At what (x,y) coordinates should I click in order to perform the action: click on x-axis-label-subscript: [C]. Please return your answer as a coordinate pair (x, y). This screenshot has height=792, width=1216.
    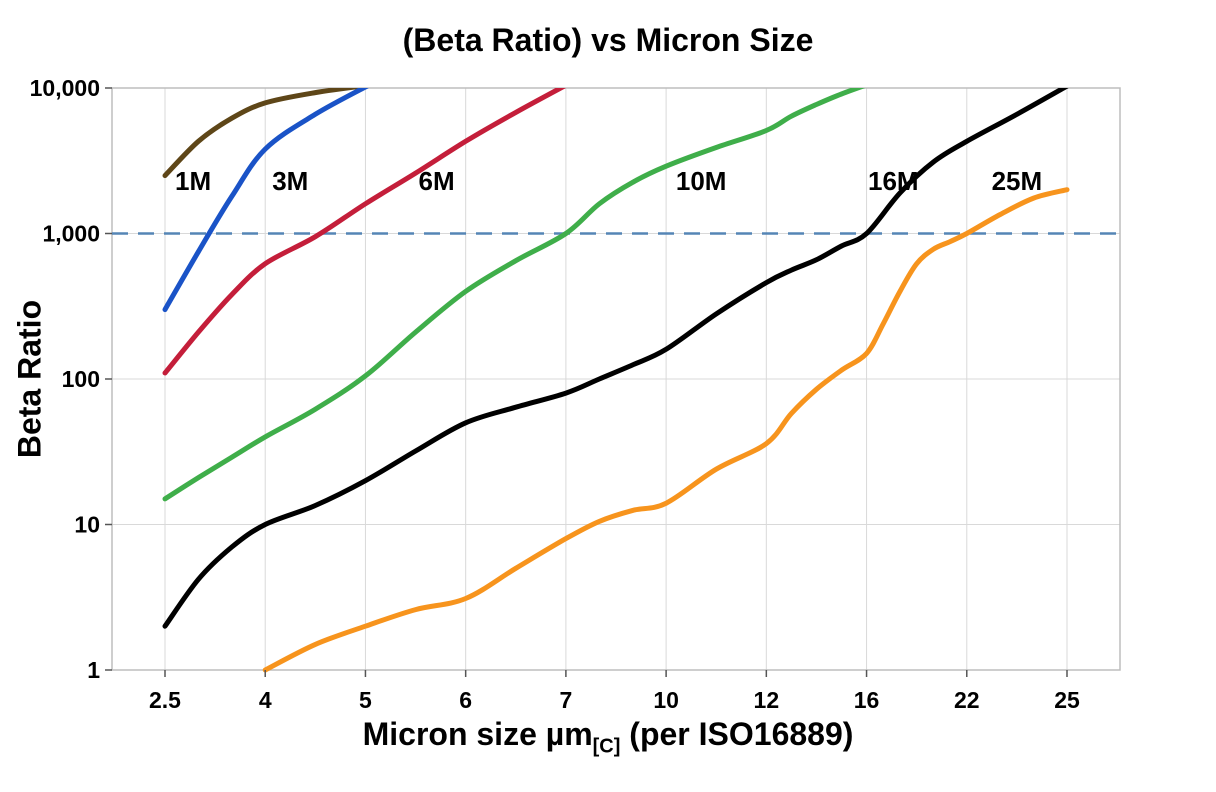
    Looking at the image, I should click on (606, 746).